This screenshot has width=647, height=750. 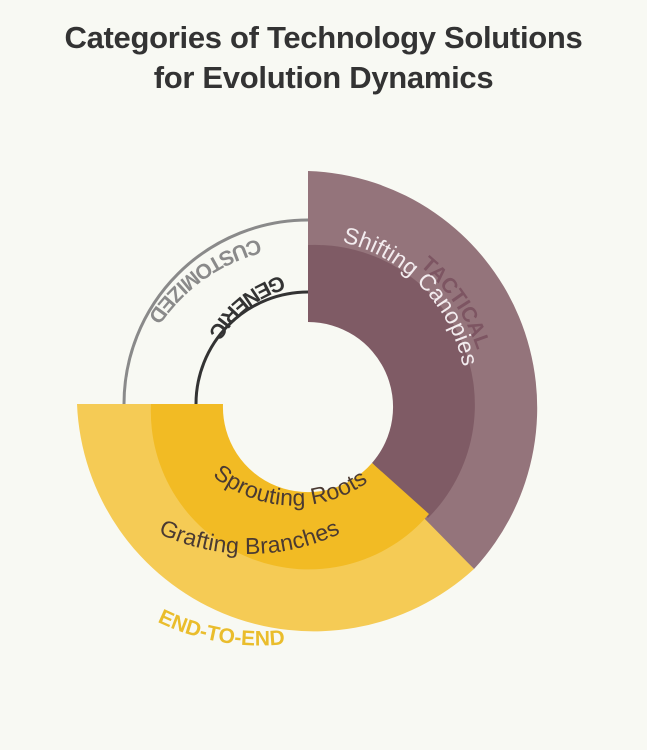 I want to click on tactical-inner-segment, so click(x=391, y=381).